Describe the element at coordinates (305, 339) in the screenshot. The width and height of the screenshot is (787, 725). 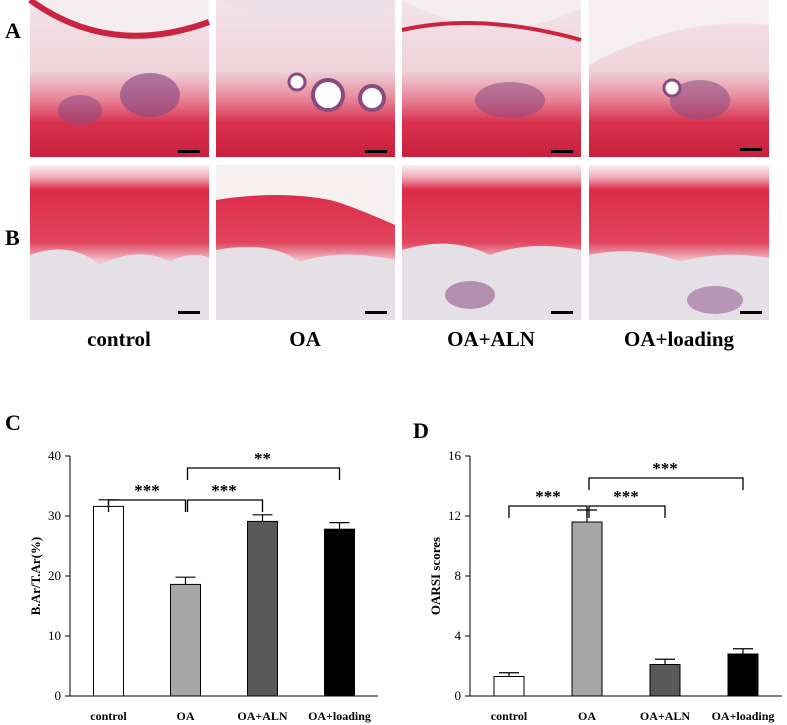
I see `group-label-oa: OA` at that location.